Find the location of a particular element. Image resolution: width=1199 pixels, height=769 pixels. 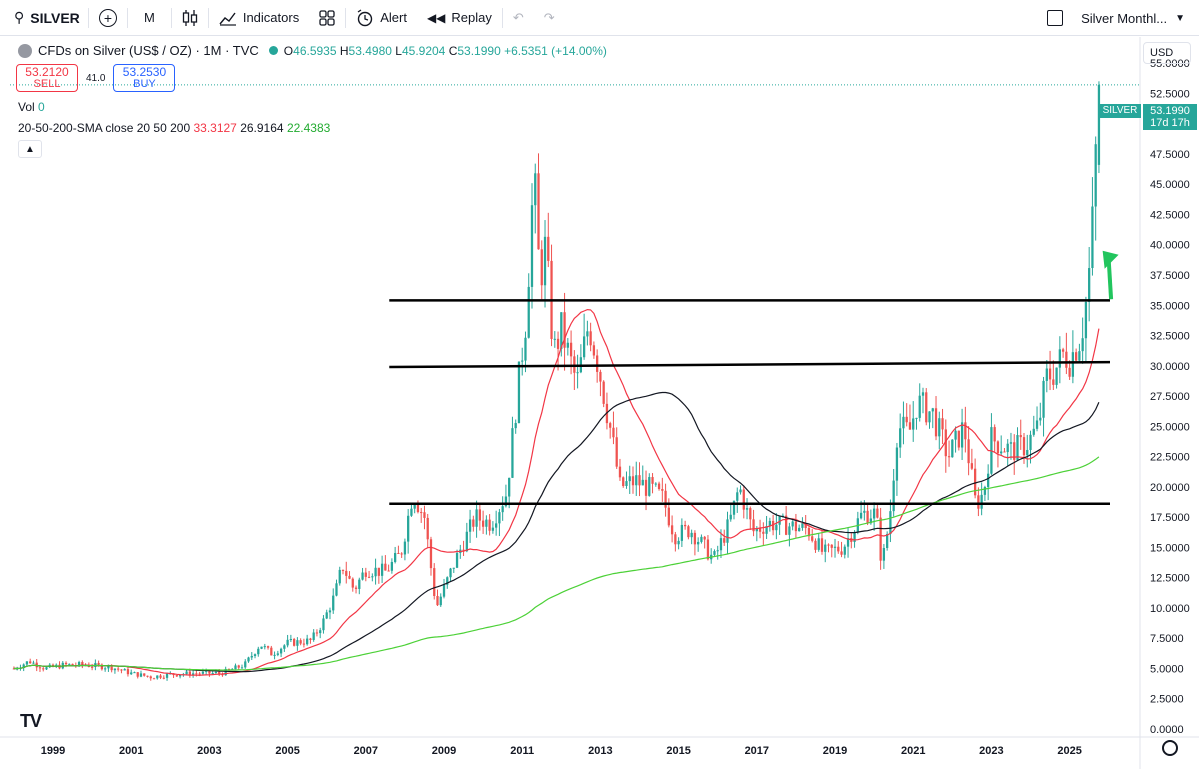

low-value: 45.9204 is located at coordinates (423, 50).